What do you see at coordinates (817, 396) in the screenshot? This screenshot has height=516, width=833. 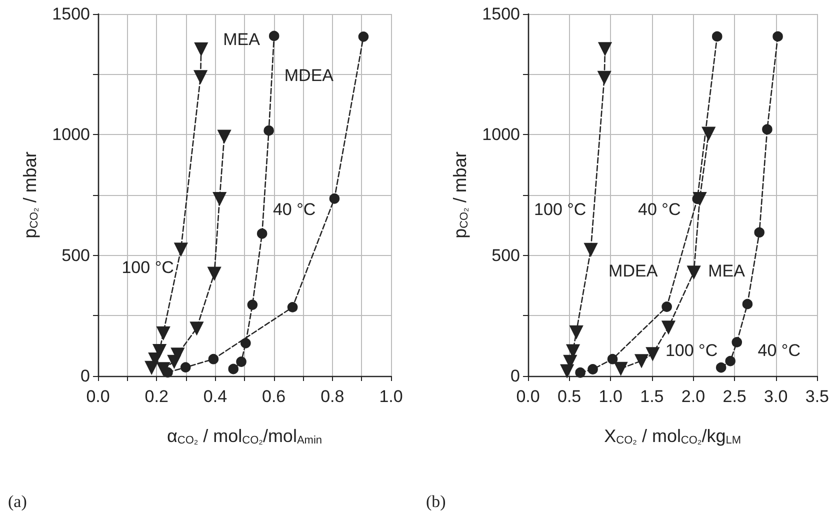 I see `x-tick-label: 3.5` at bounding box center [817, 396].